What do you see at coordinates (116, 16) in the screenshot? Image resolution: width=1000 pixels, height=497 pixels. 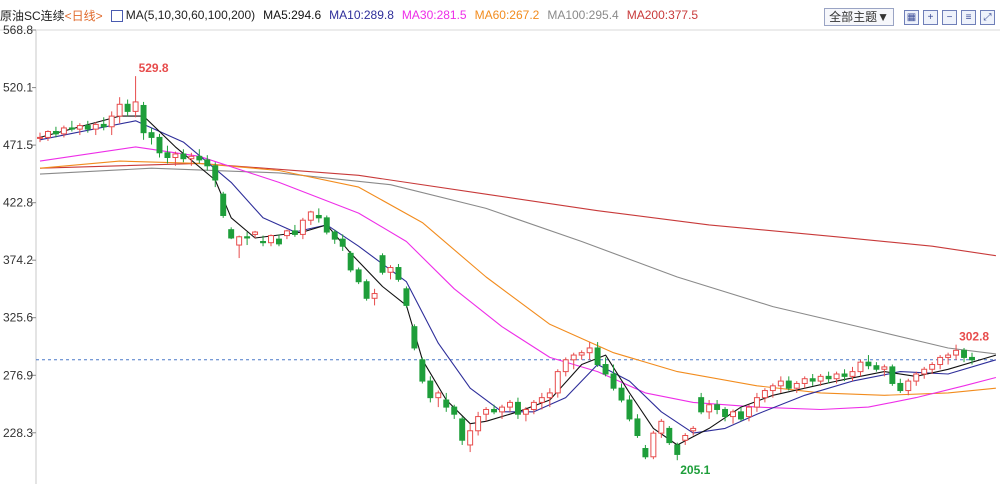 I see `ma-settings-icon` at bounding box center [116, 16].